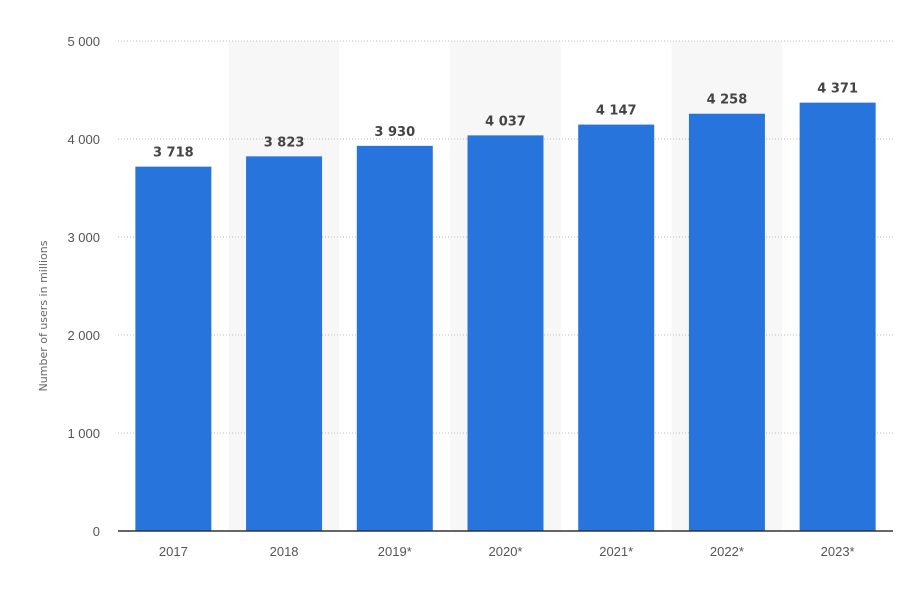 This screenshot has height=590, width=907. What do you see at coordinates (173, 551) in the screenshot?
I see `x-tick-label: 2017` at bounding box center [173, 551].